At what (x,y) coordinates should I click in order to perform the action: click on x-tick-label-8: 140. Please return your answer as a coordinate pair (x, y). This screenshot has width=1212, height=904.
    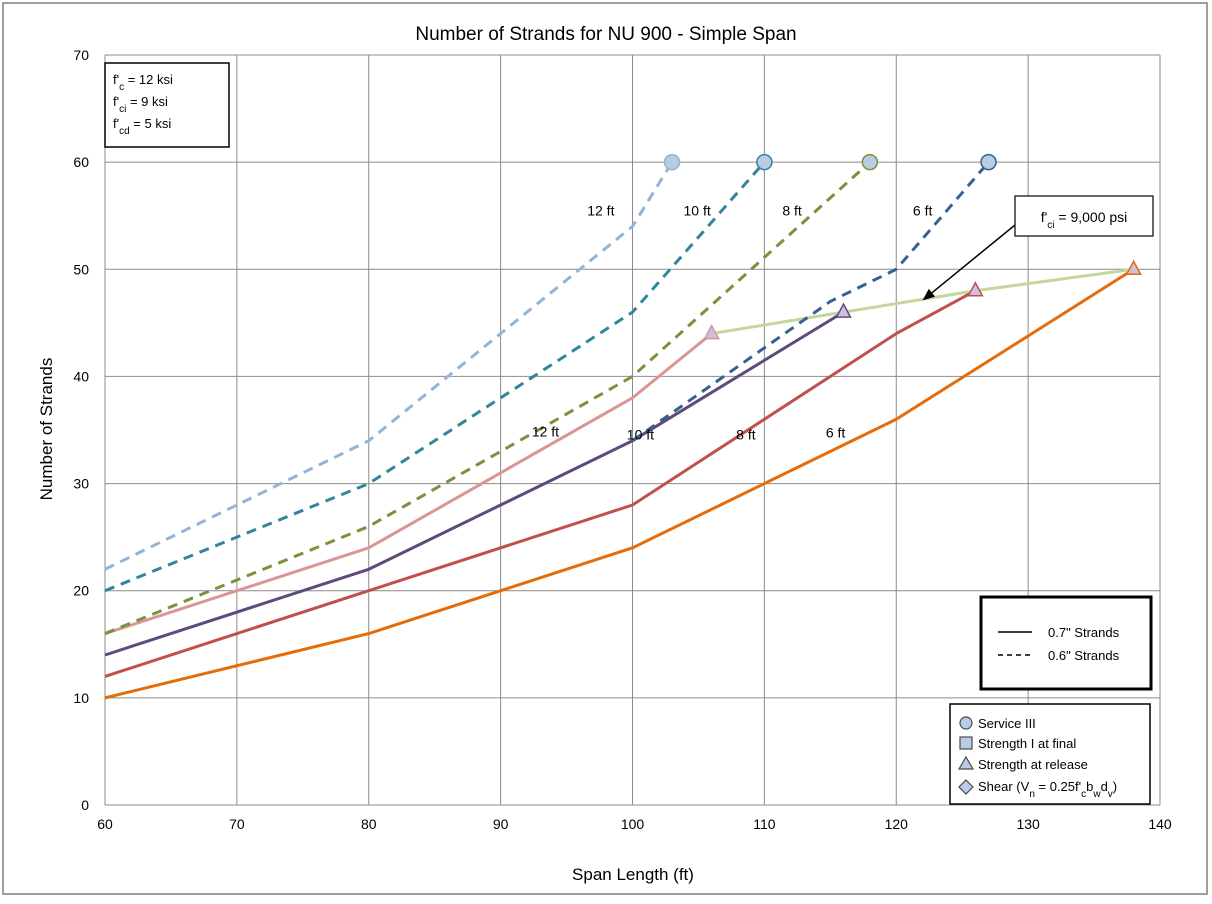
    Looking at the image, I should click on (1160, 824).